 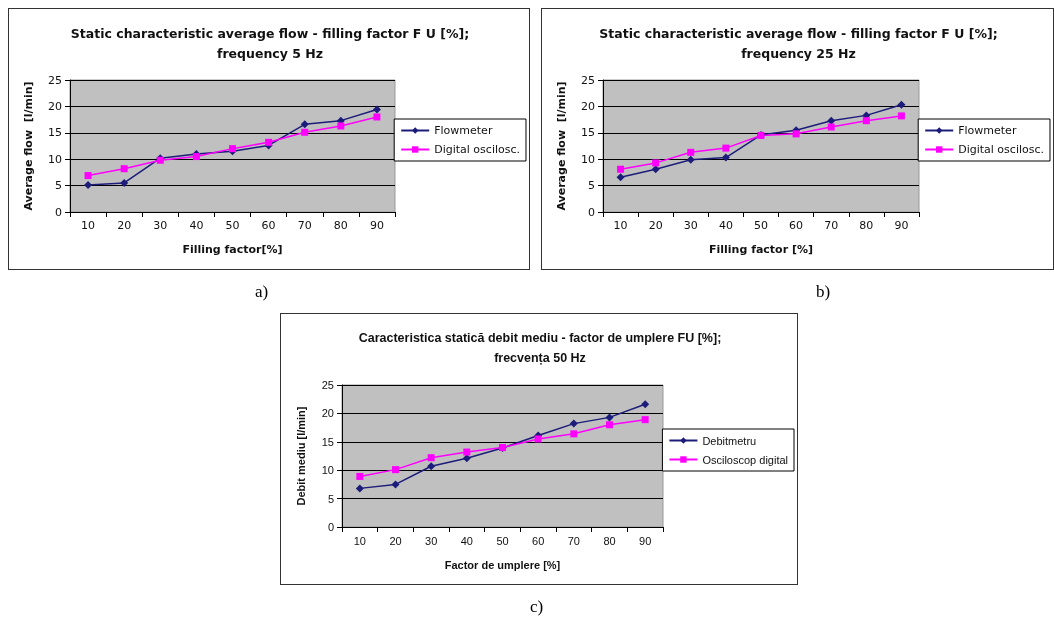 What do you see at coordinates (540, 348) in the screenshot?
I see `chart-title: Caracteristica statică debit mediu - factor de umplere FU [%]; frecvența 50 Hz` at bounding box center [540, 348].